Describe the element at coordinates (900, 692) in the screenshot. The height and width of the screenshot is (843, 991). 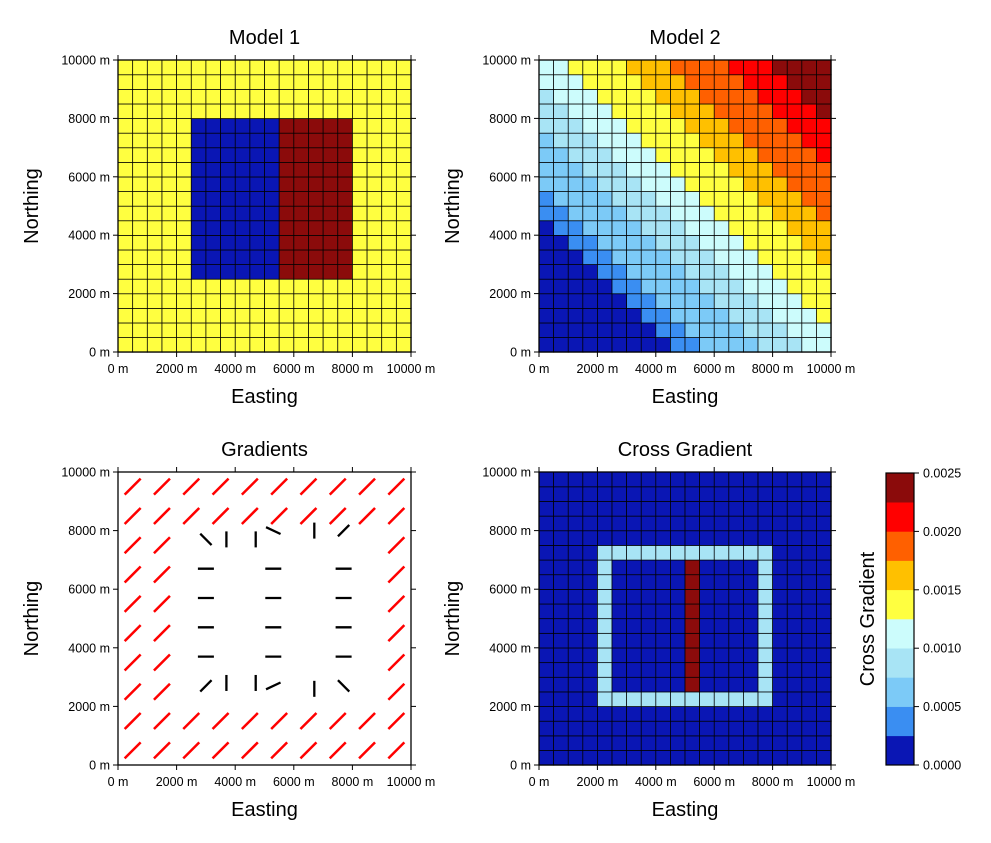
I see `colorbar-swatch` at that location.